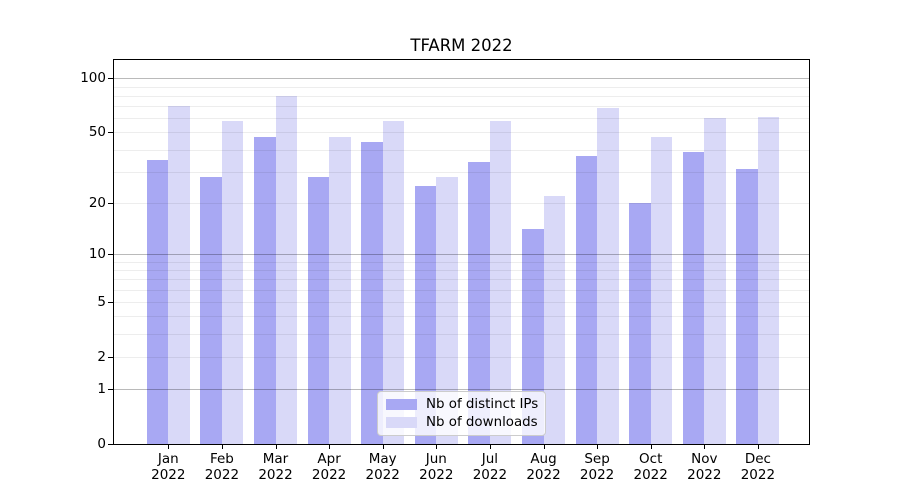  What do you see at coordinates (179, 275) in the screenshot?
I see `bar-downloads-jan` at bounding box center [179, 275].